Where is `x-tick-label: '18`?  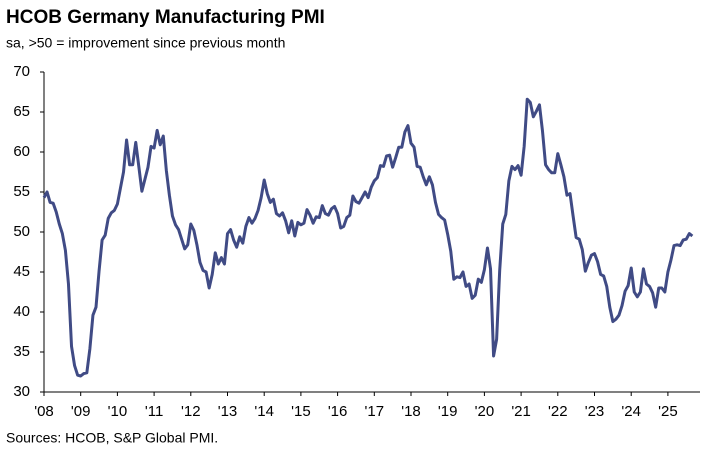 x-tick-label: '18 is located at coordinates (411, 411).